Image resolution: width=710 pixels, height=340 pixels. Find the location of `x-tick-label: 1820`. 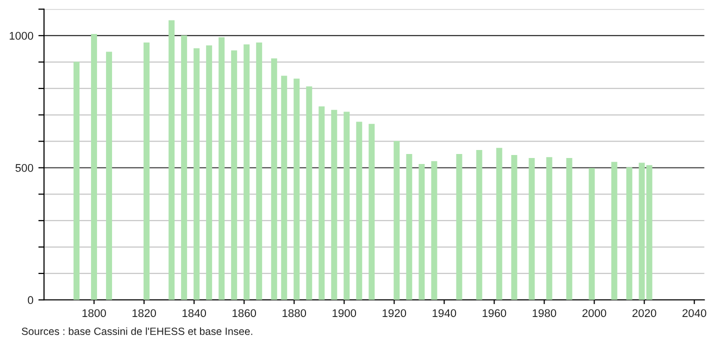

x-tick-label: 1820 is located at coordinates (144, 313).